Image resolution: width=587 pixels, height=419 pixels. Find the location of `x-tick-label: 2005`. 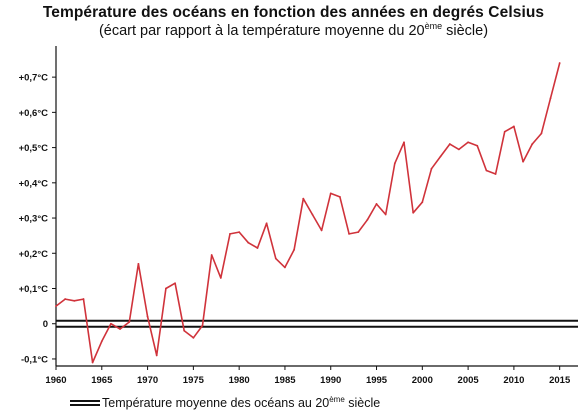

x-tick-label: 2005 is located at coordinates (469, 380).